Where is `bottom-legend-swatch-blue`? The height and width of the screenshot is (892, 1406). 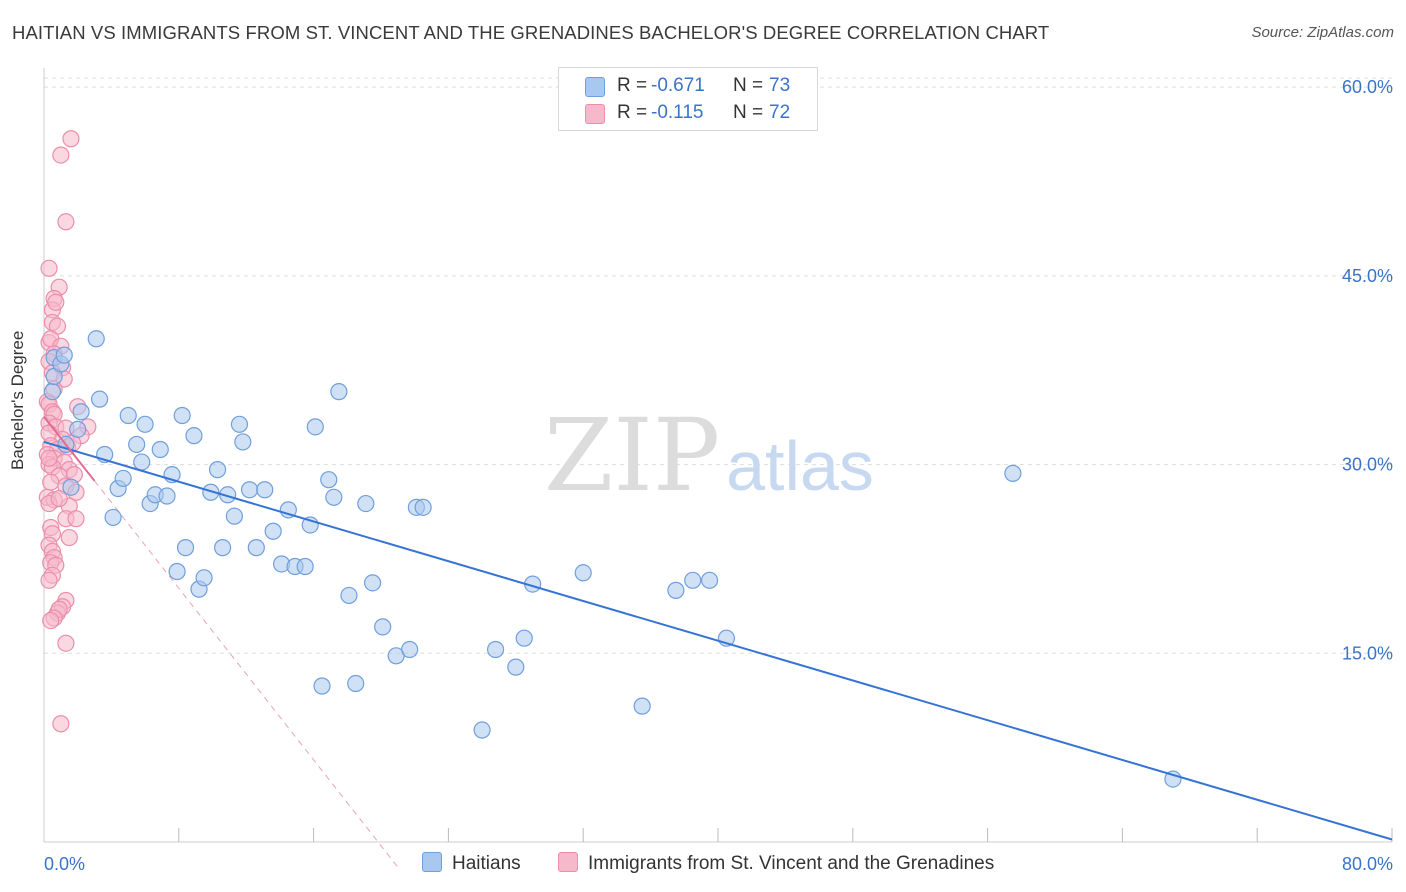
bottom-legend-swatch-blue is located at coordinates (432, 862).